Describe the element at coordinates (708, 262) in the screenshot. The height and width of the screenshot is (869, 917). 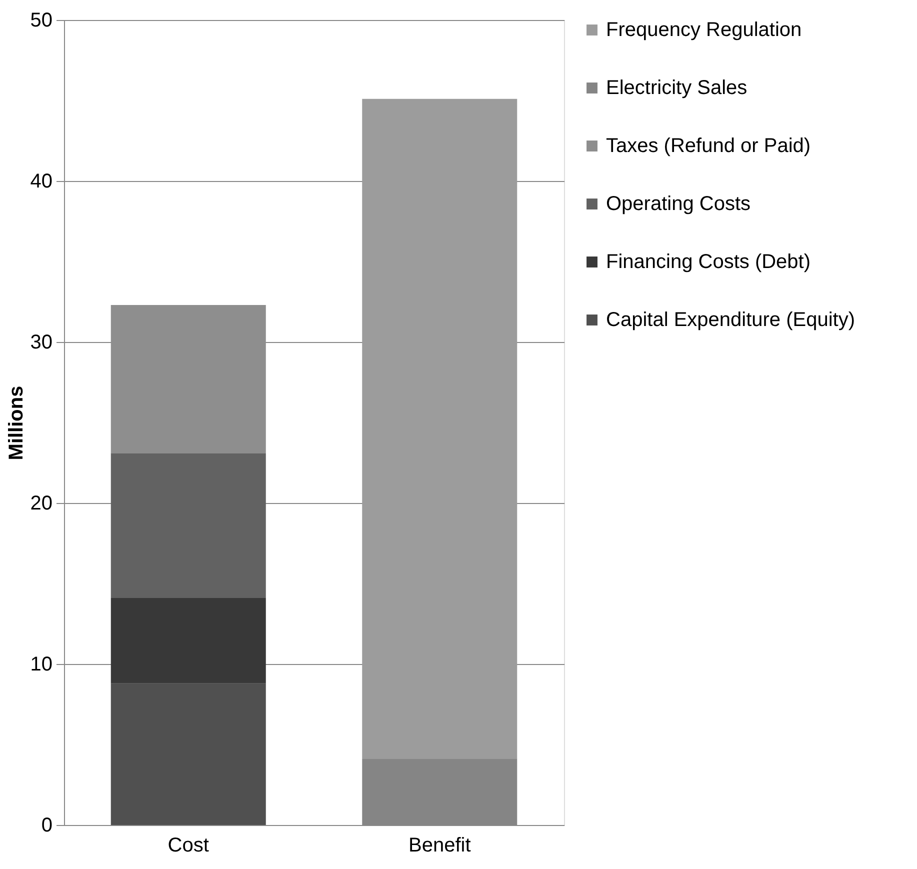
I see `legend-label: Financing Costs (Debt)` at that location.